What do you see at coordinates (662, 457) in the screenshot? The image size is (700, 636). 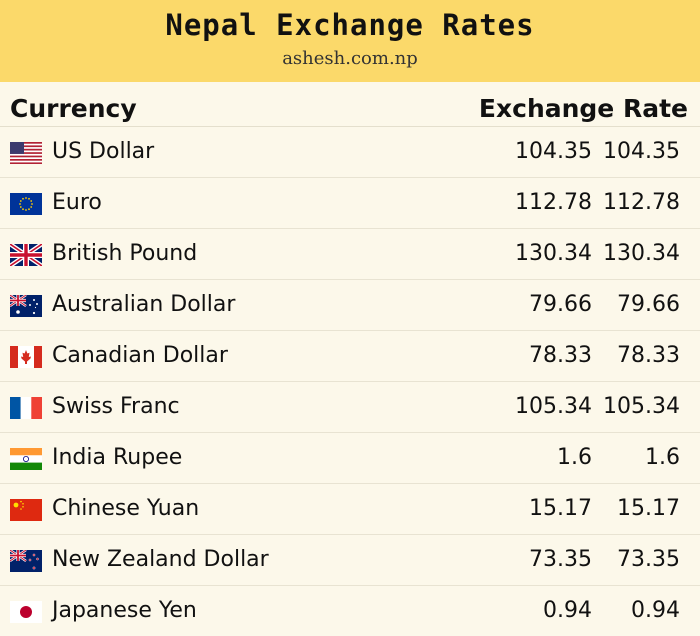 I see `sell-rate: 1.6` at bounding box center [662, 457].